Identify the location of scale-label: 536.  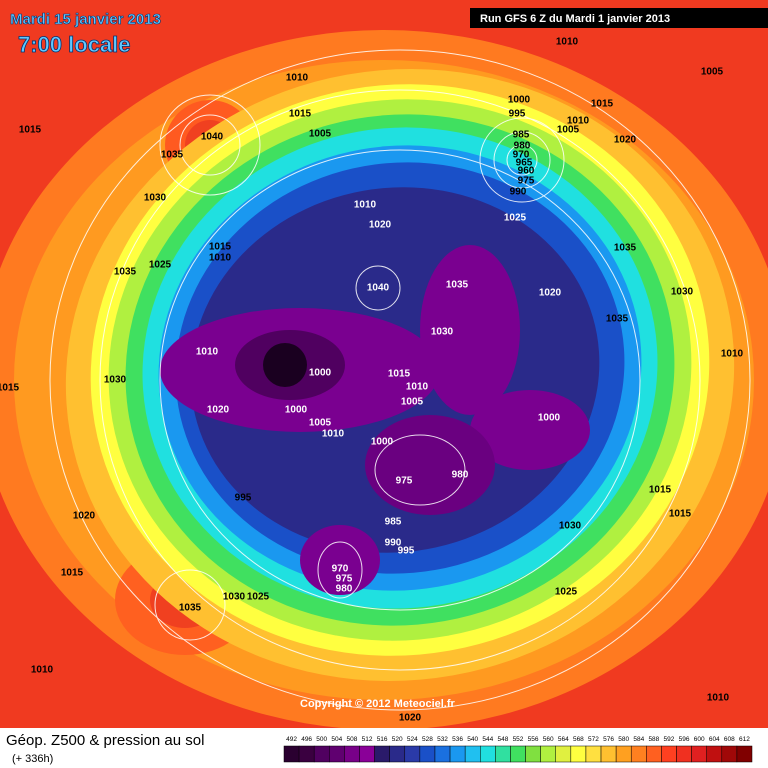
(457, 739).